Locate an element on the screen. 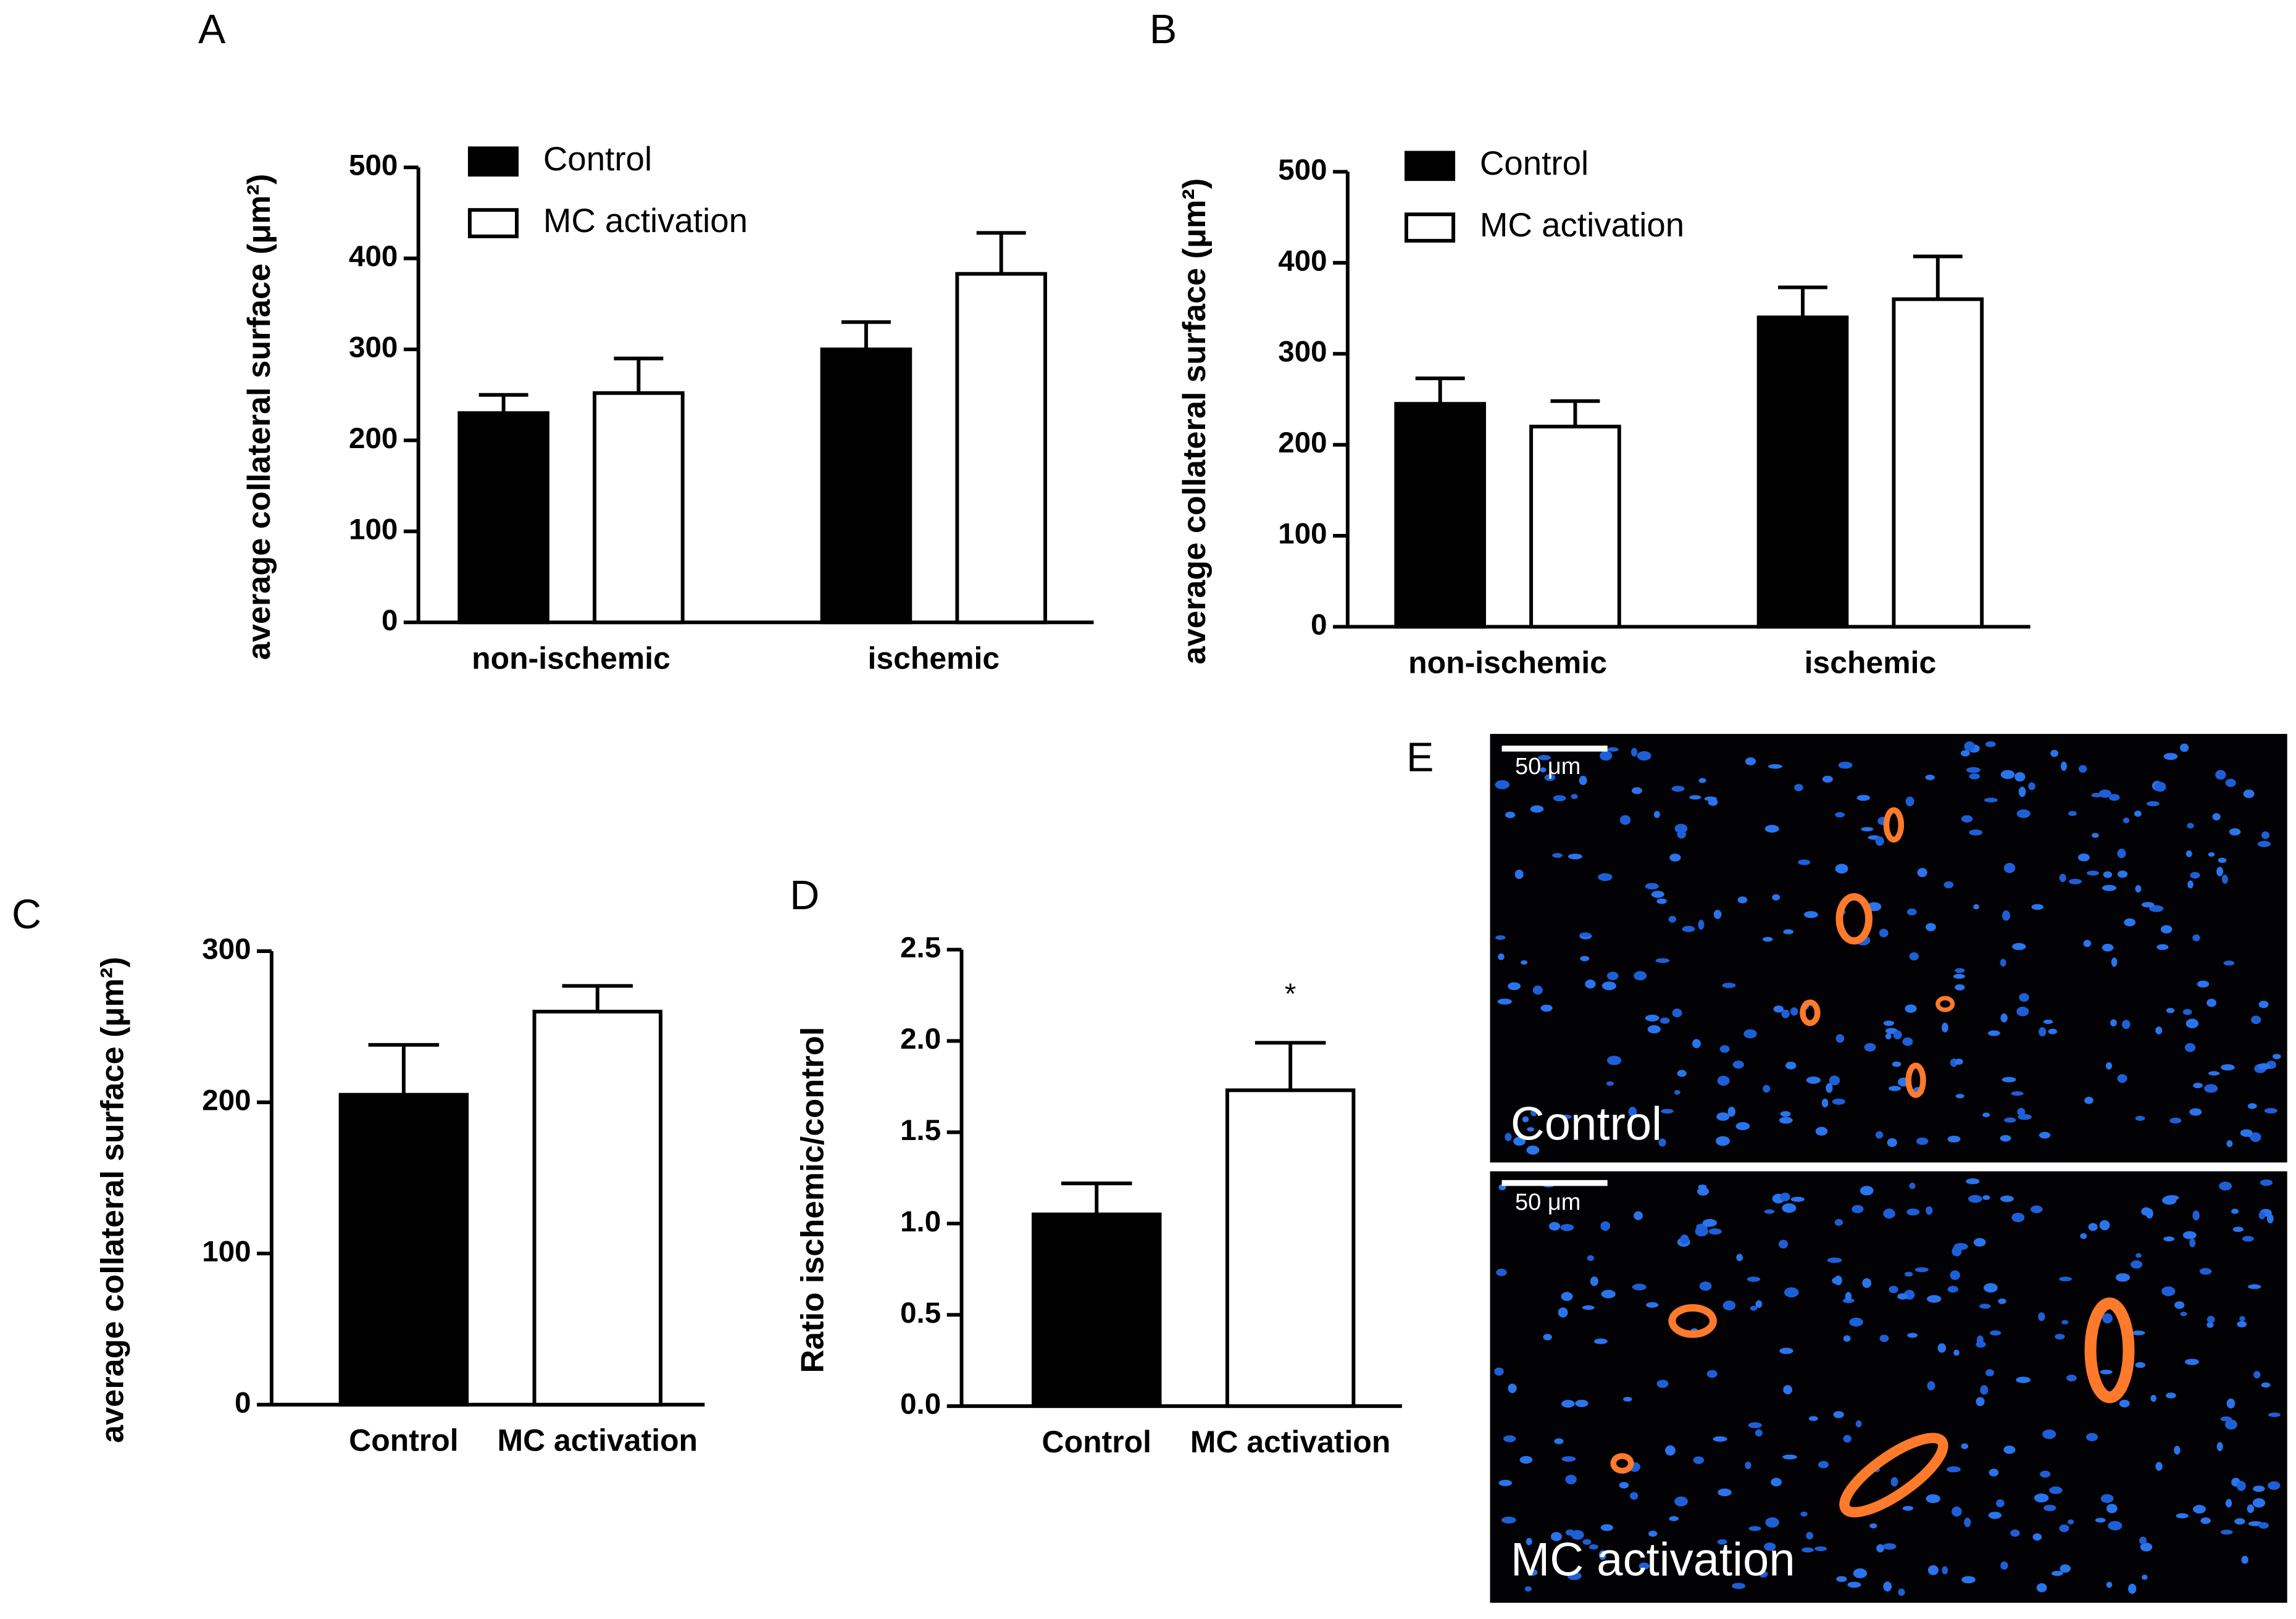  legend-label: Control is located at coordinates (1534, 163).